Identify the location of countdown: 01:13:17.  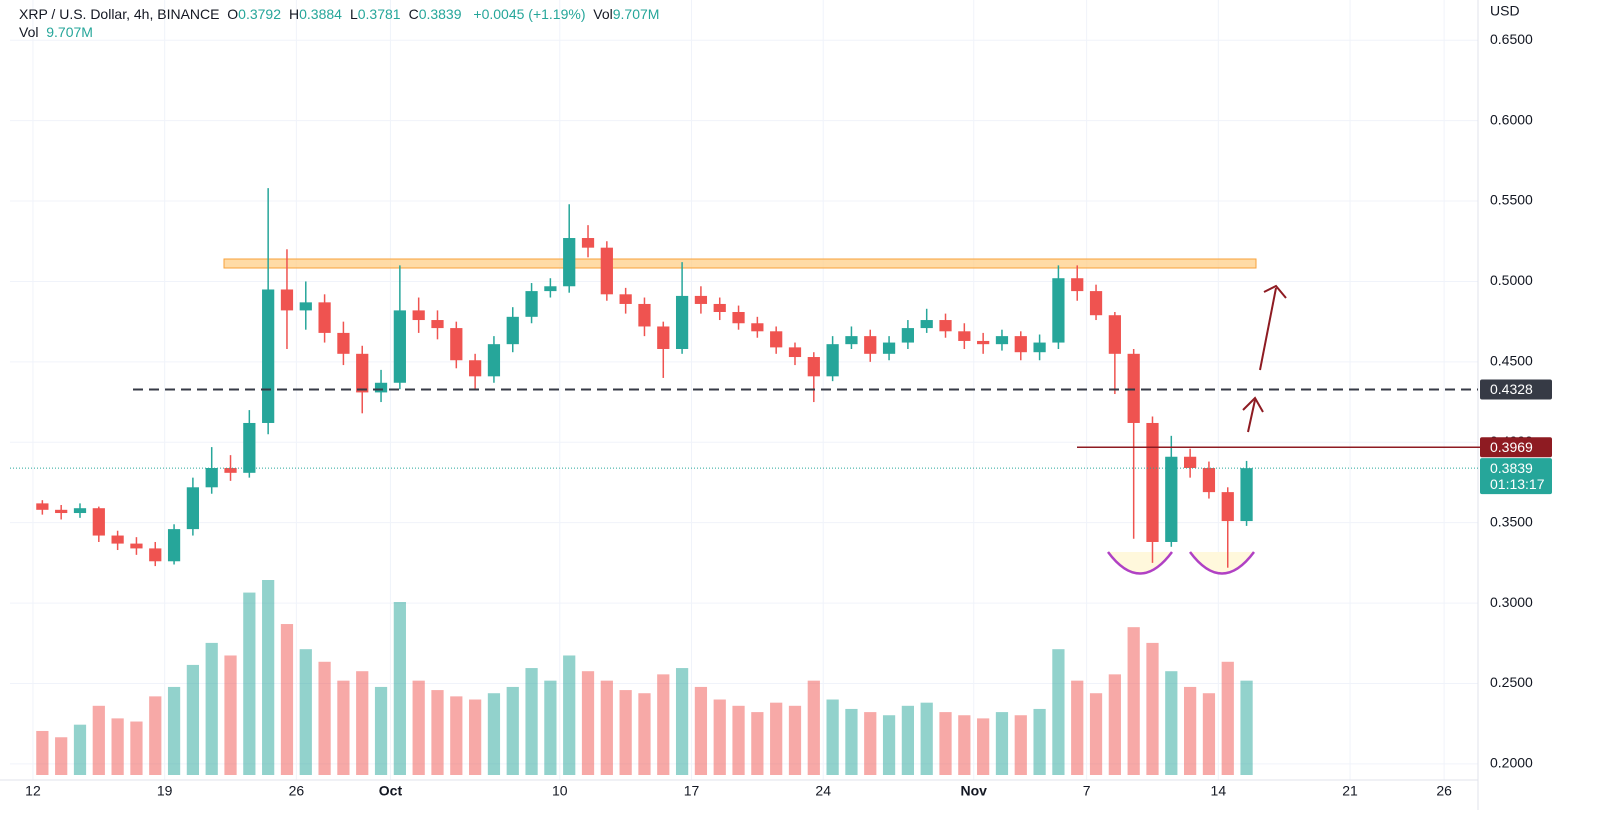
(1517, 484).